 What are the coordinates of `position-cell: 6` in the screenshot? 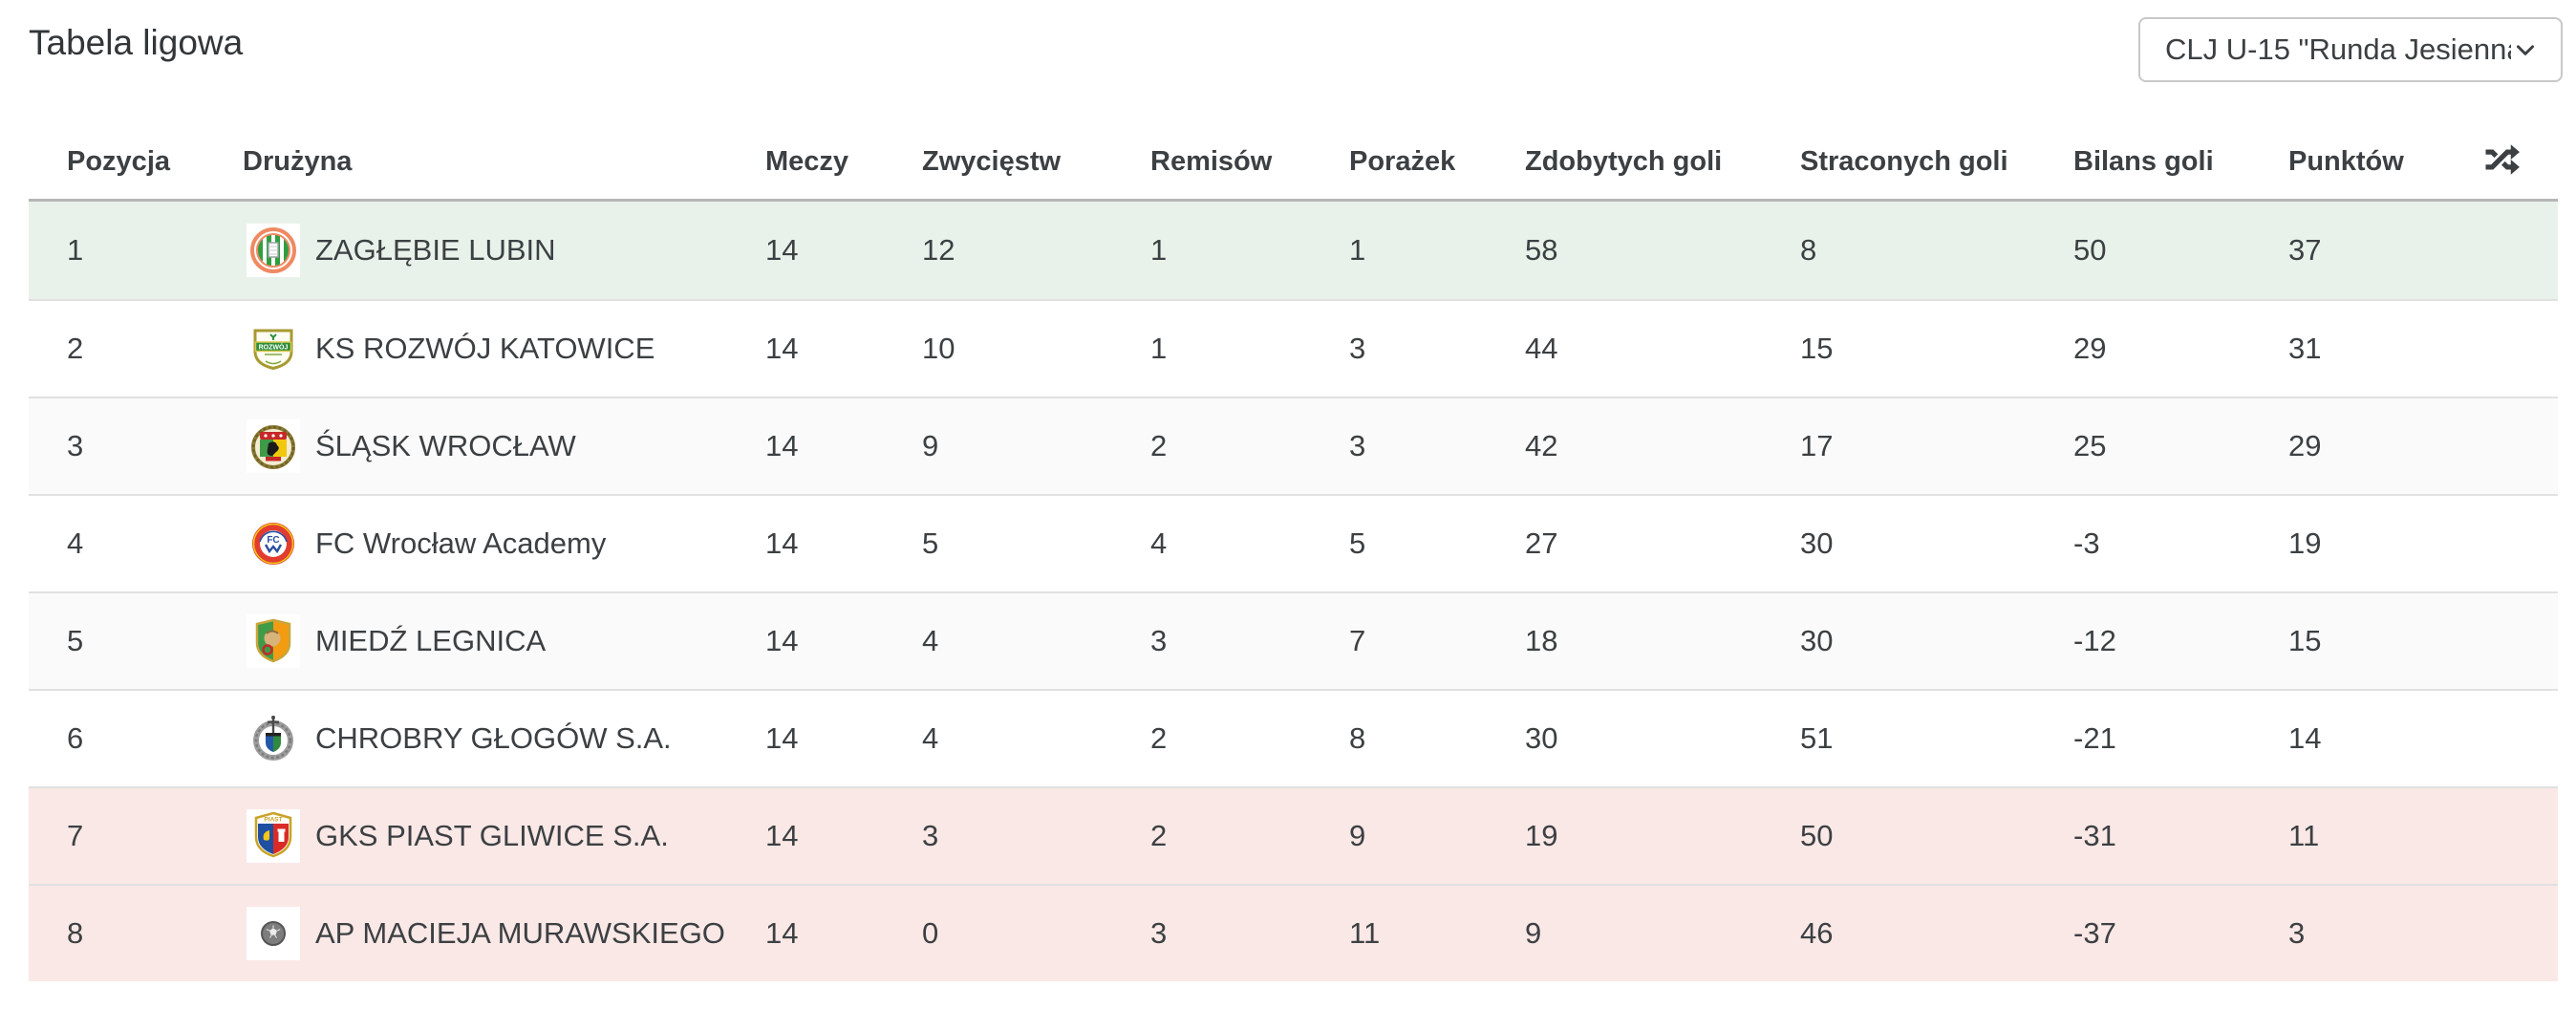 It's located at (75, 738).